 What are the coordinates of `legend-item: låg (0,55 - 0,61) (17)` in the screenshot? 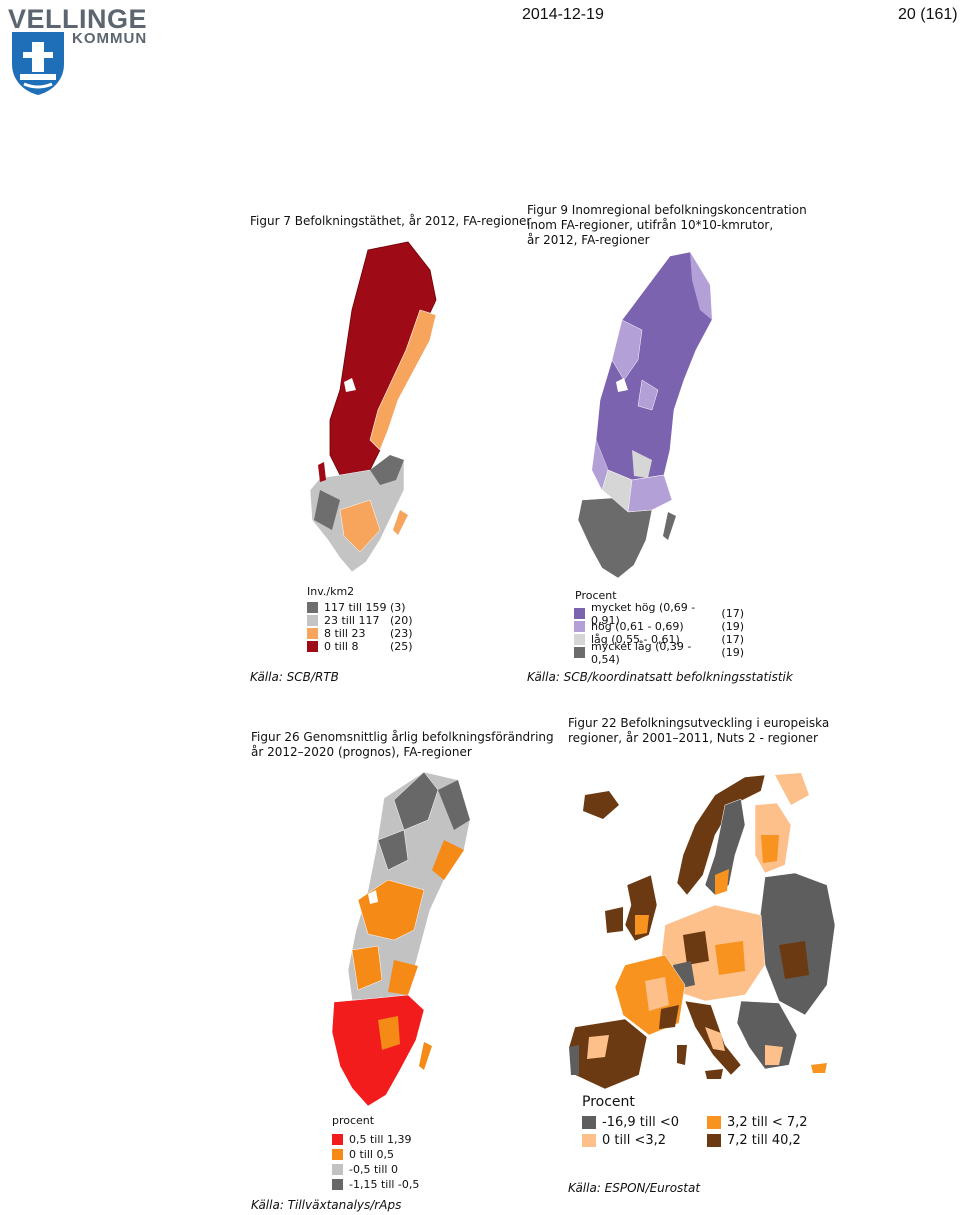 It's located at (659, 639).